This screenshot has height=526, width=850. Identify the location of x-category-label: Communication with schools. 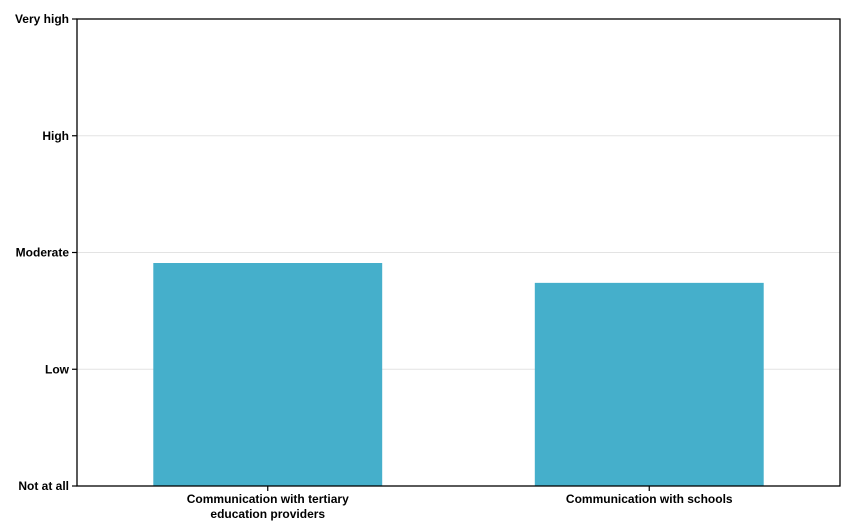
(649, 499).